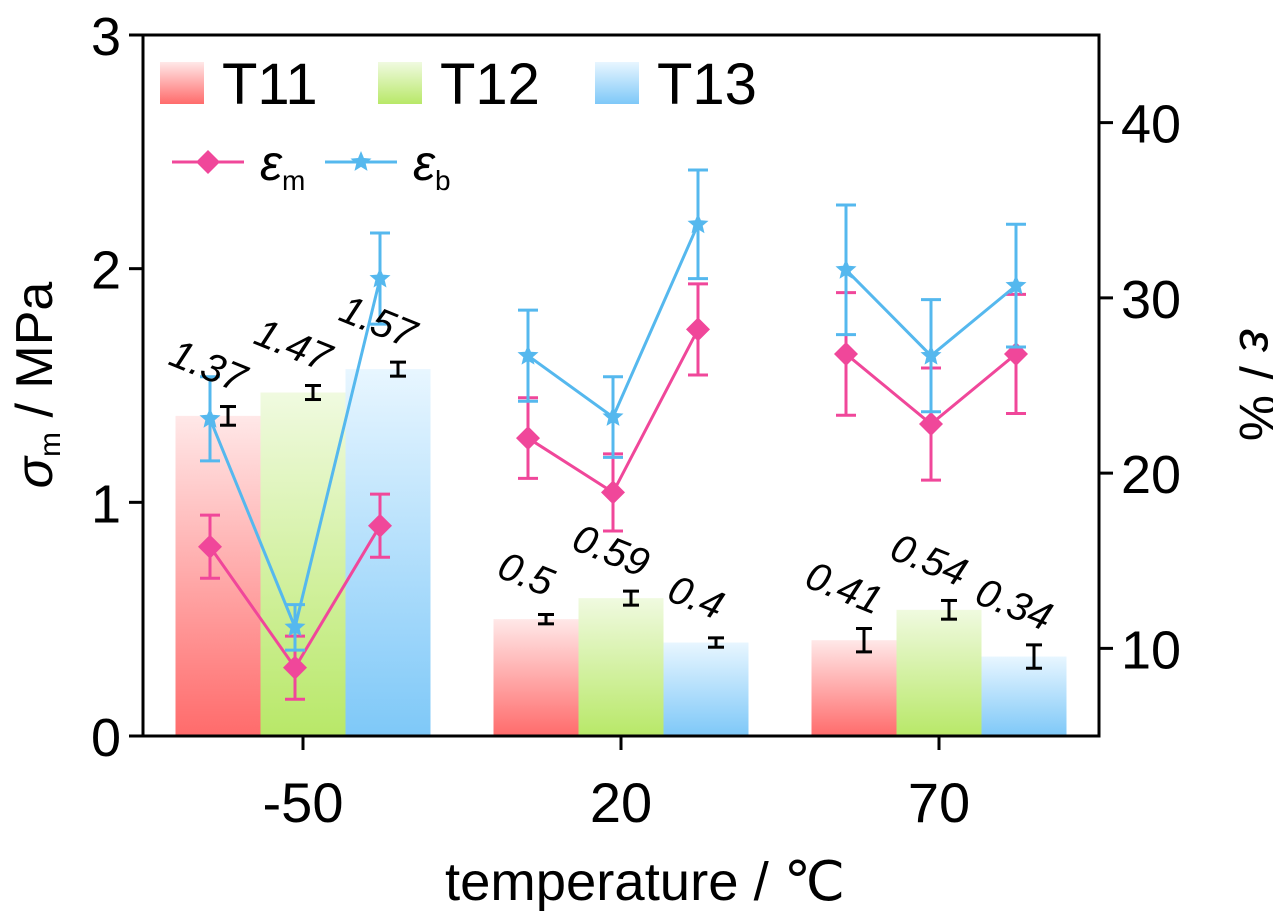  What do you see at coordinates (1014, 605) in the screenshot?
I see `bar-value-label: 0.34` at bounding box center [1014, 605].